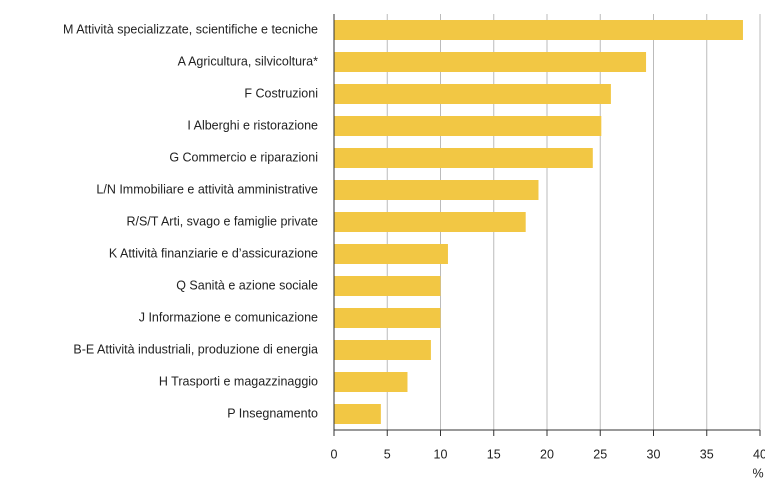 Image resolution: width=765 pixels, height=486 pixels. What do you see at coordinates (387, 454) in the screenshot?
I see `x-tick-label: 5` at bounding box center [387, 454].